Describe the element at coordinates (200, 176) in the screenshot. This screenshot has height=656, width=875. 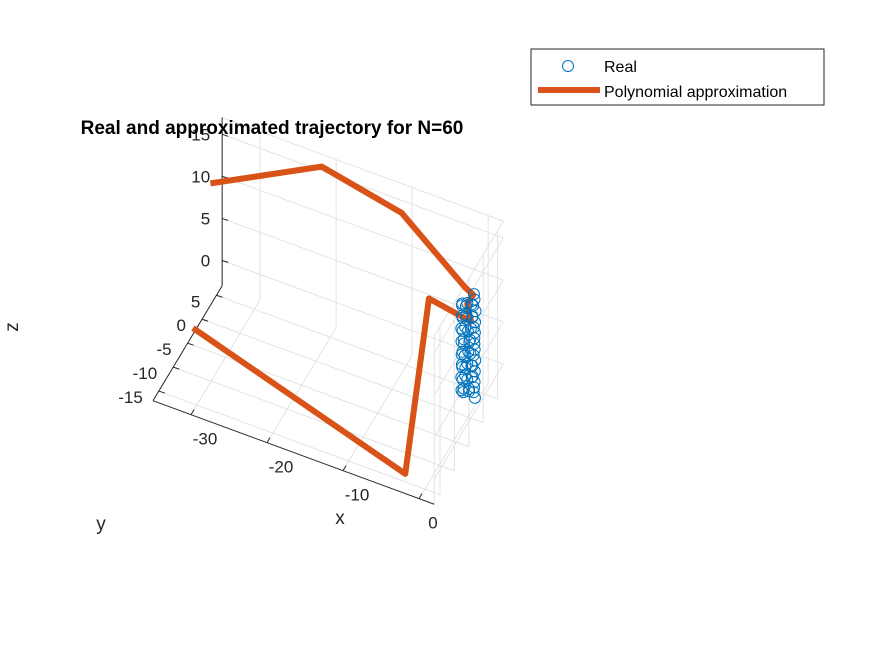
I see `z-tick-label: 10` at that location.